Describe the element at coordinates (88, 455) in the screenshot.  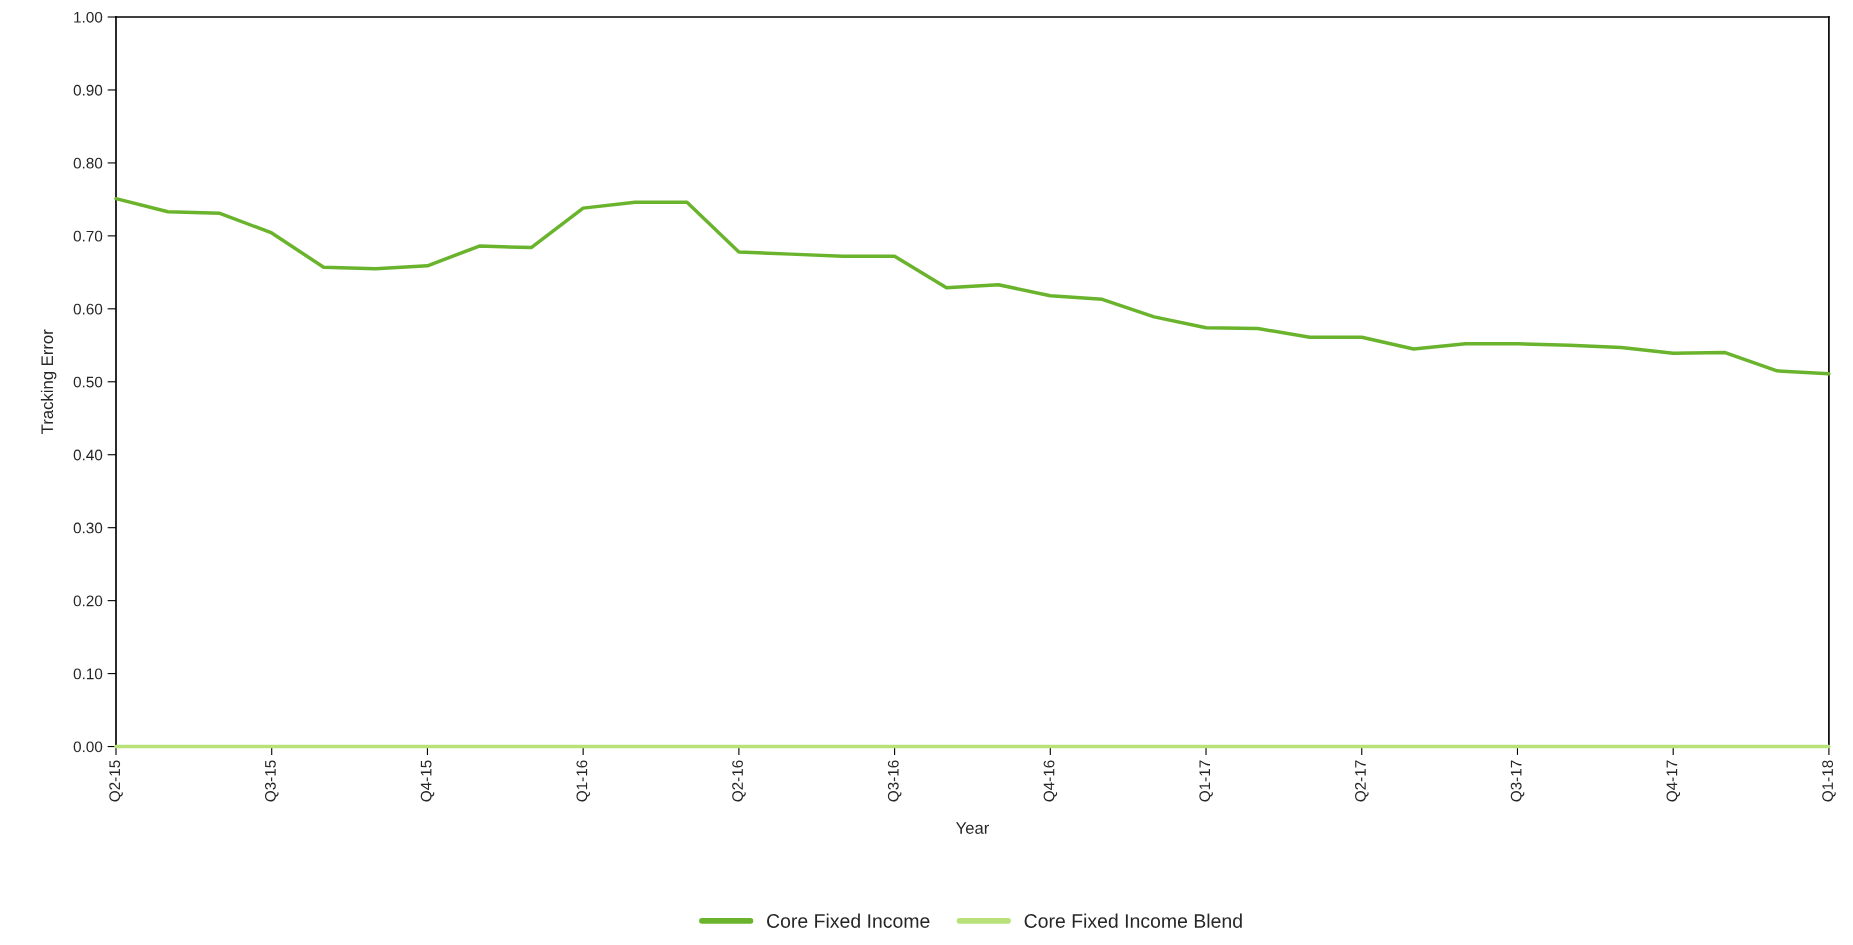
I see `y-tick-label: 0.40` at that location.